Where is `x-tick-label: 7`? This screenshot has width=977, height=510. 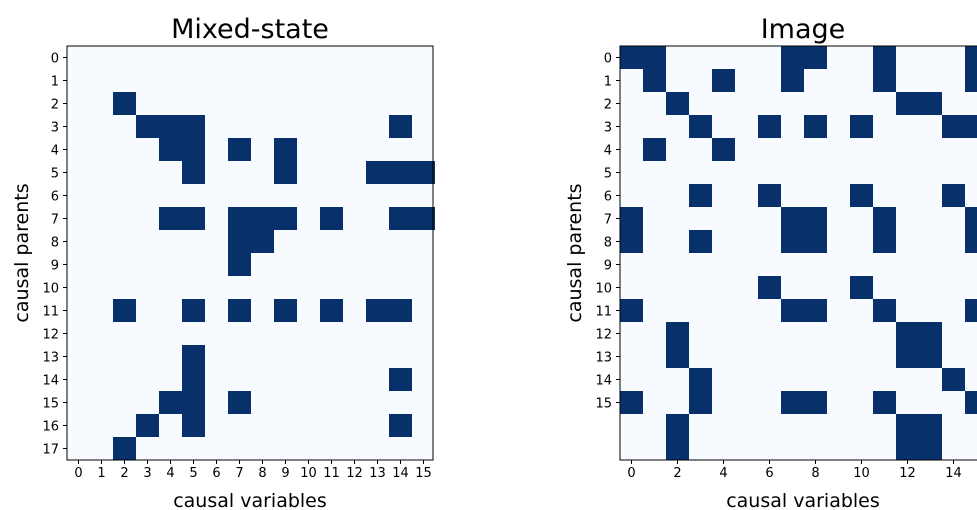 x-tick-label: 7 is located at coordinates (239, 473).